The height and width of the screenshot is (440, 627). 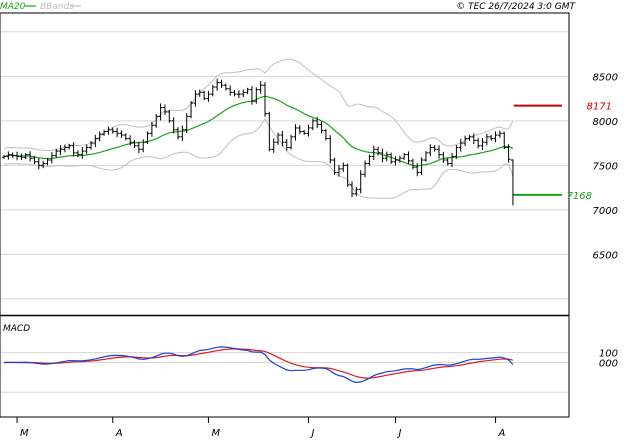 What do you see at coordinates (608, 354) in the screenshot?
I see `macd-tick-label: 100` at bounding box center [608, 354].